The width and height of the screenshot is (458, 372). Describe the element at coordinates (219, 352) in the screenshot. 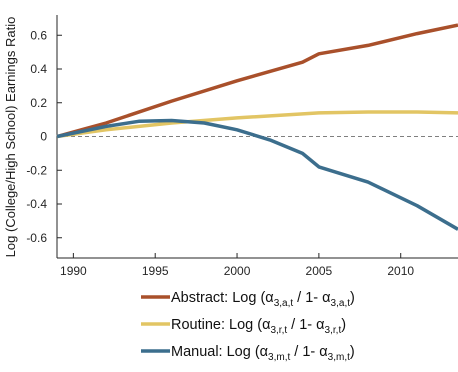

I see `legend-text-part: Manual: Log (α` at that location.